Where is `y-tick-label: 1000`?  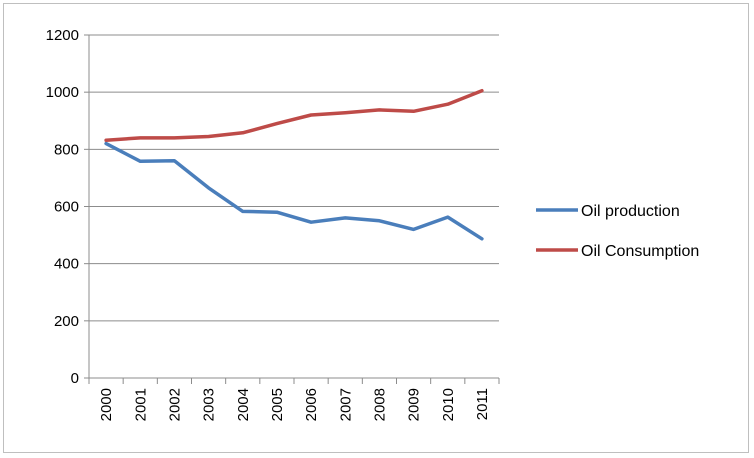 y-tick-label: 1000 is located at coordinates (62, 92).